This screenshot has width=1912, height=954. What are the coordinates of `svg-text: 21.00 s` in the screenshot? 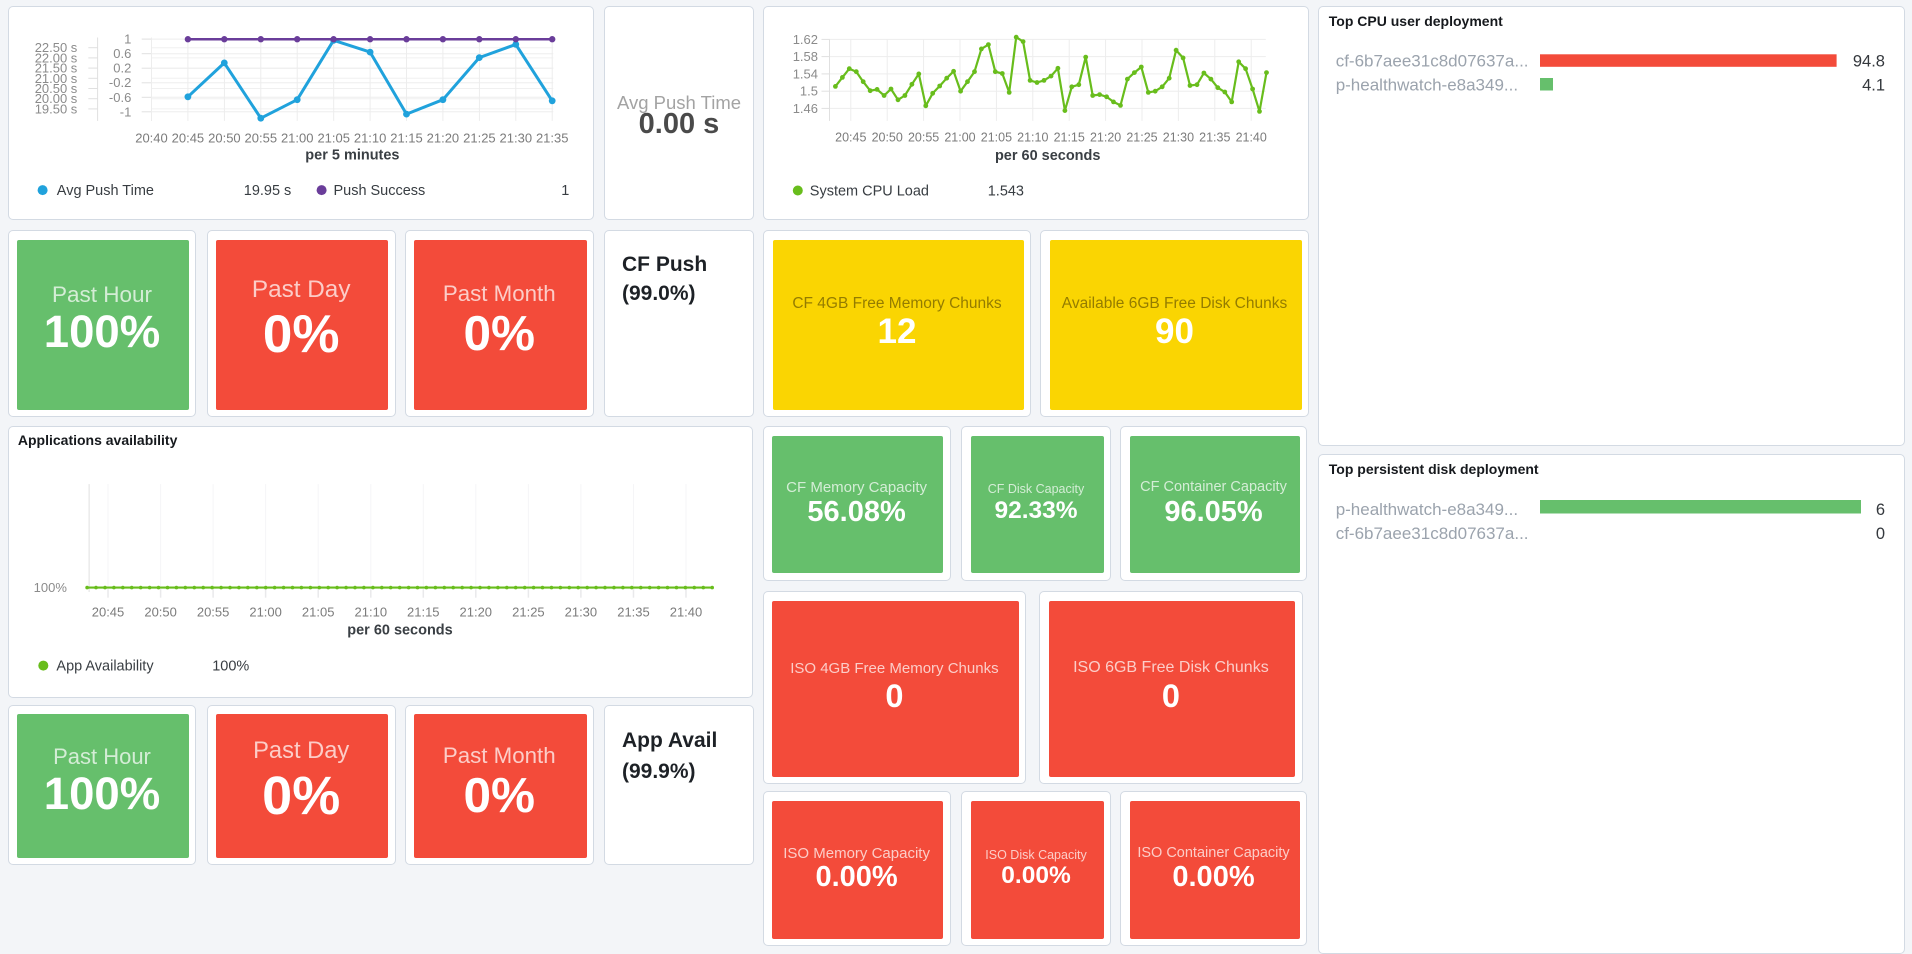 It's located at (55, 77).